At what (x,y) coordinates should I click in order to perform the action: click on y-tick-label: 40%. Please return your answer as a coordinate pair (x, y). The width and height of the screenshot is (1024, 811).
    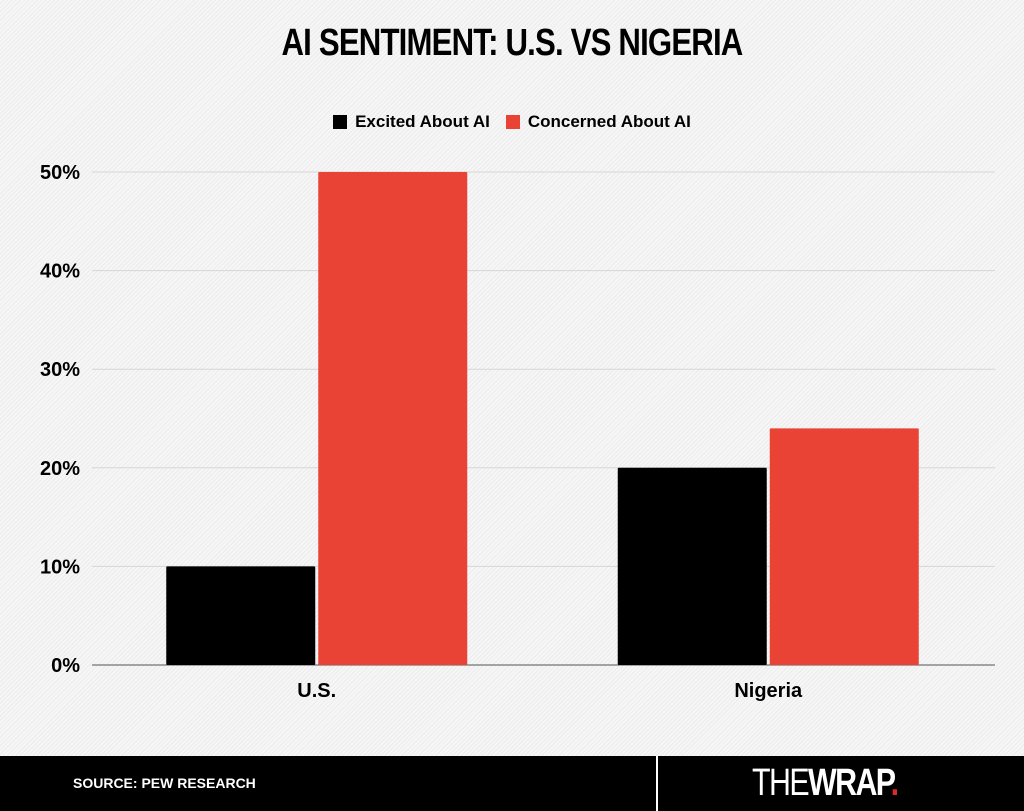
    Looking at the image, I should click on (60, 272).